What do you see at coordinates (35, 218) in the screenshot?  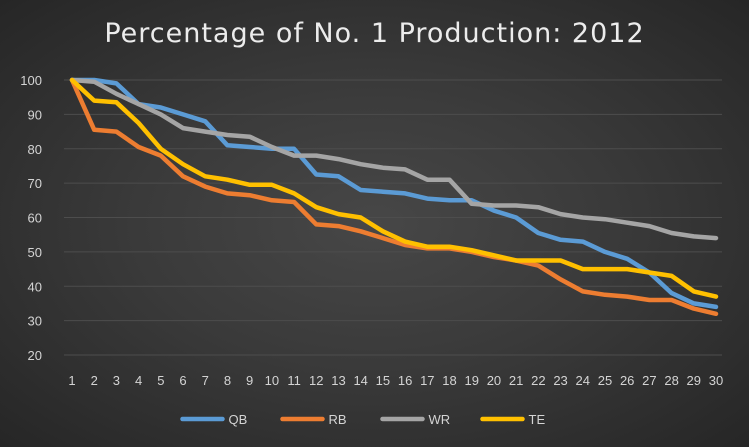 I see `y-tick-label: 60` at bounding box center [35, 218].